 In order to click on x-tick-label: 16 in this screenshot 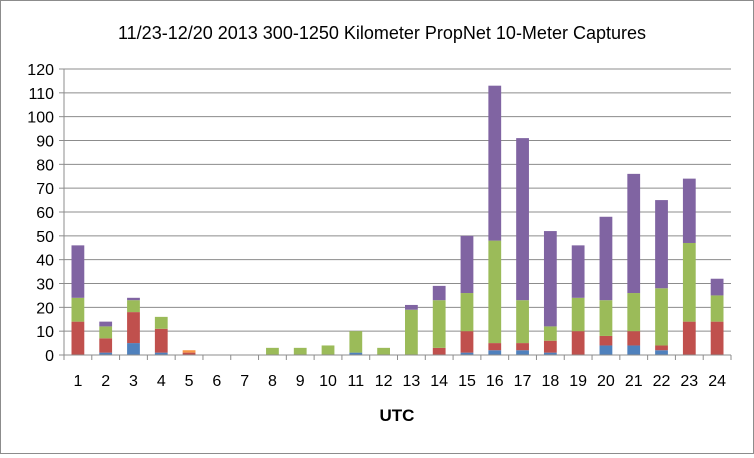, I will do `click(495, 381)`.